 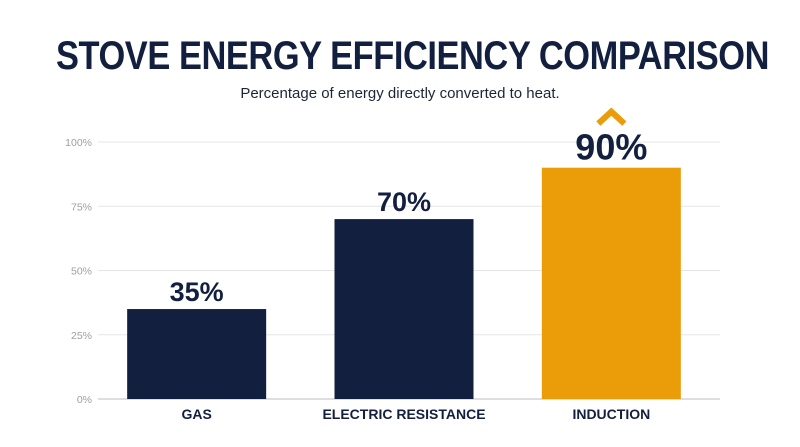 What do you see at coordinates (611, 147) in the screenshot?
I see `data-label: 90%` at bounding box center [611, 147].